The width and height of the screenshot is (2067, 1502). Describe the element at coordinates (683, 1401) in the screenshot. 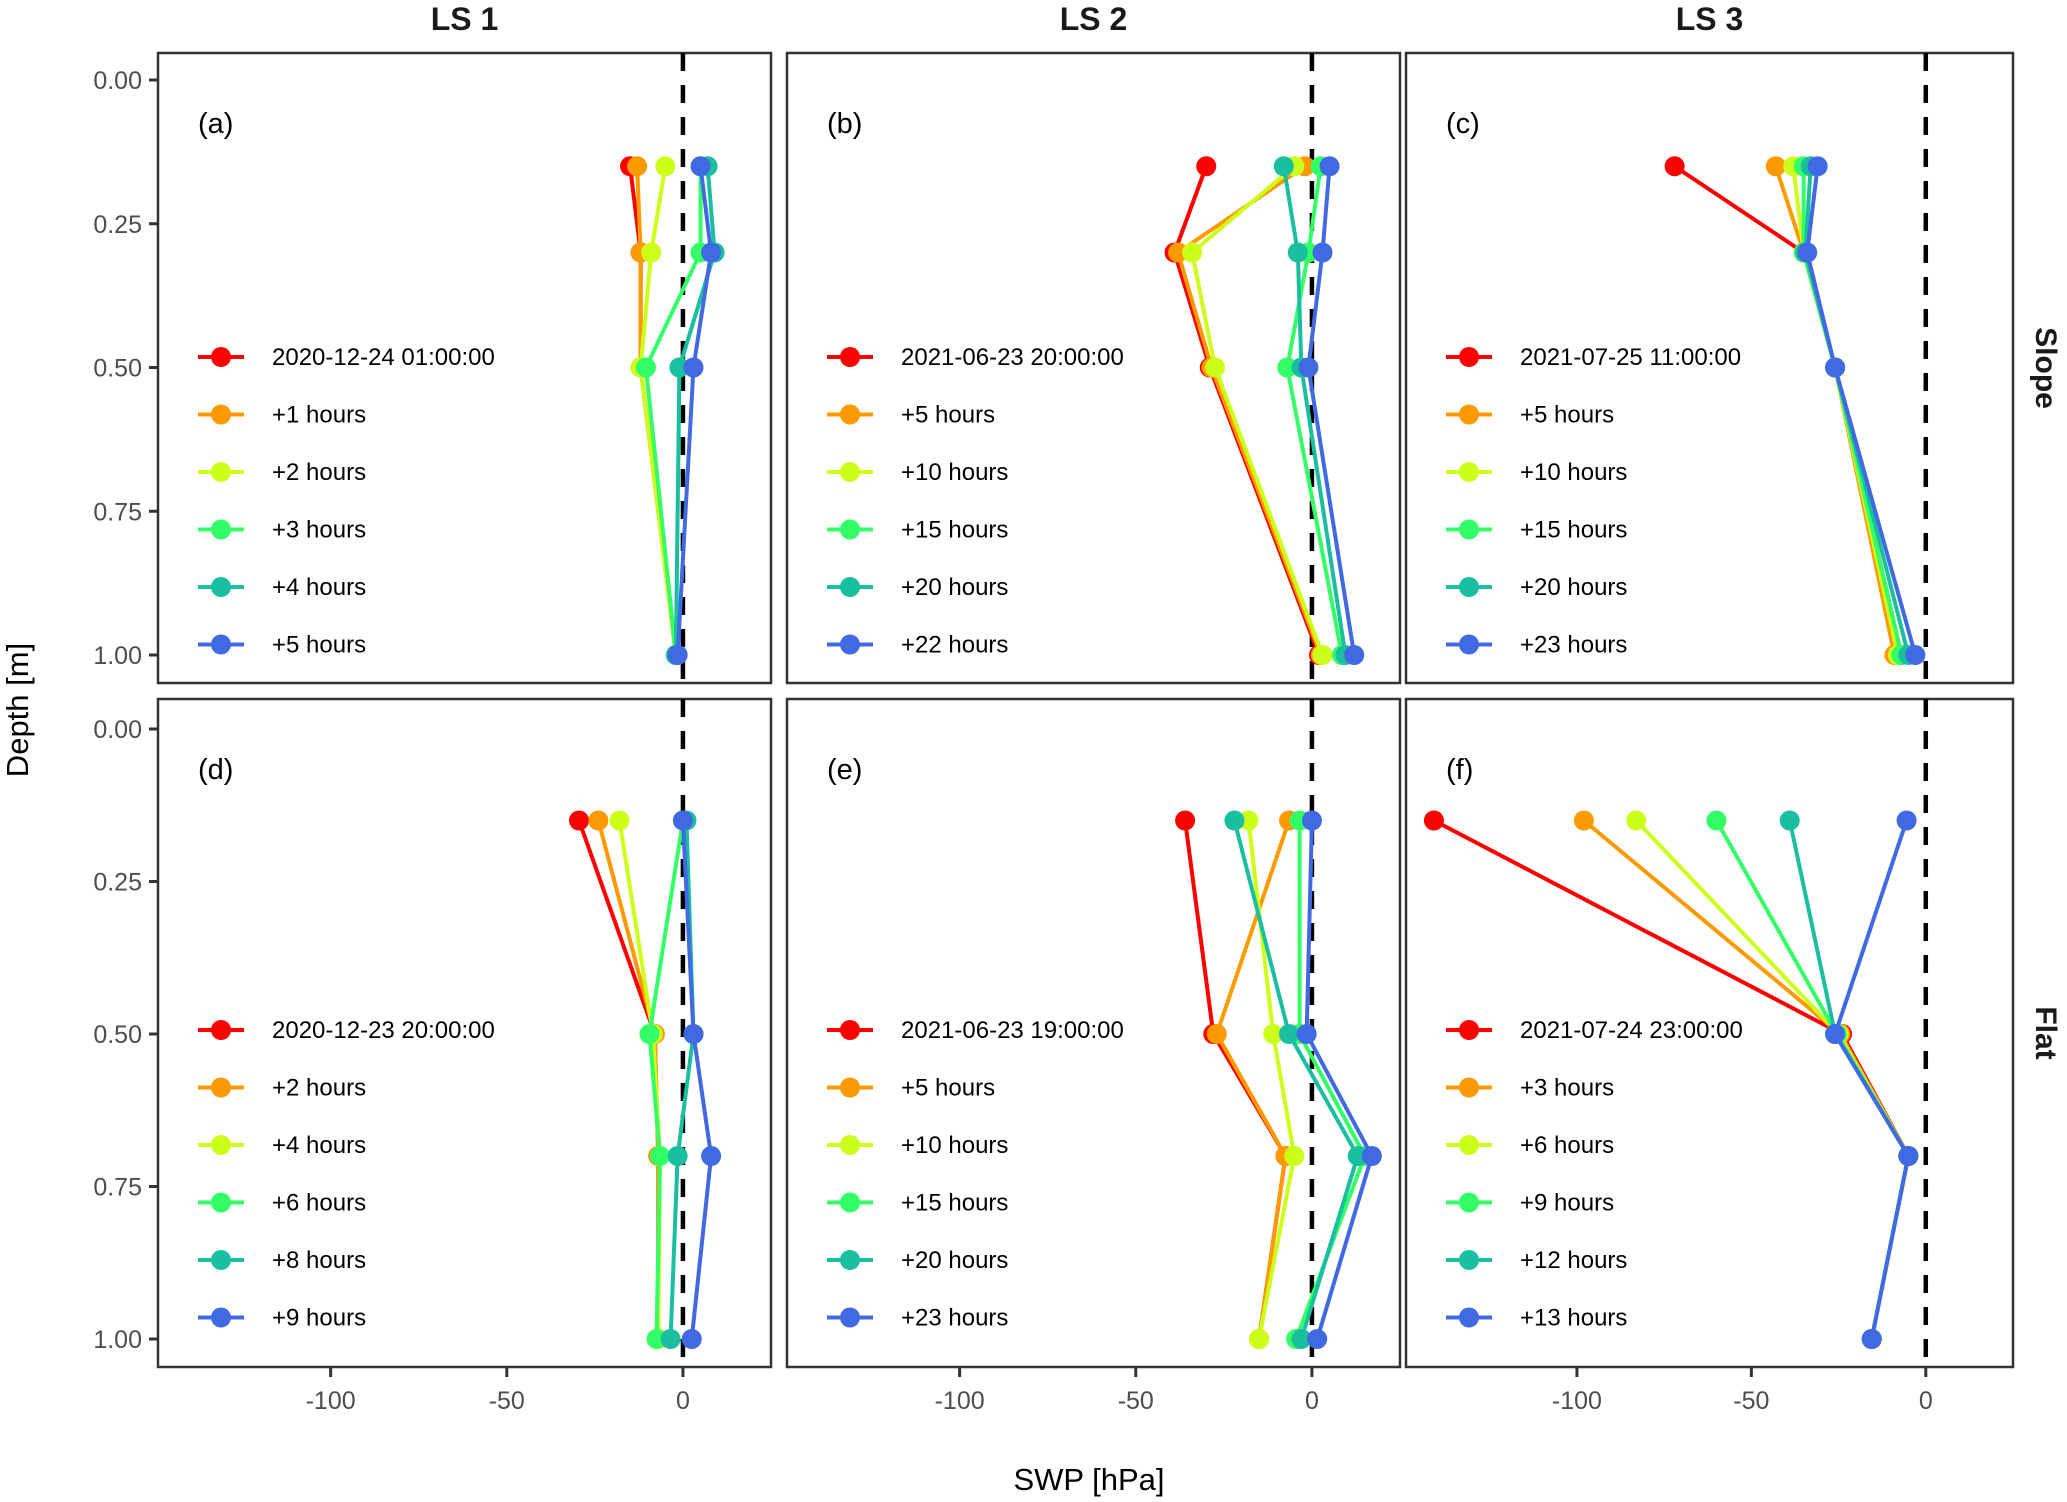

I see `x-tick-label: 0` at that location.